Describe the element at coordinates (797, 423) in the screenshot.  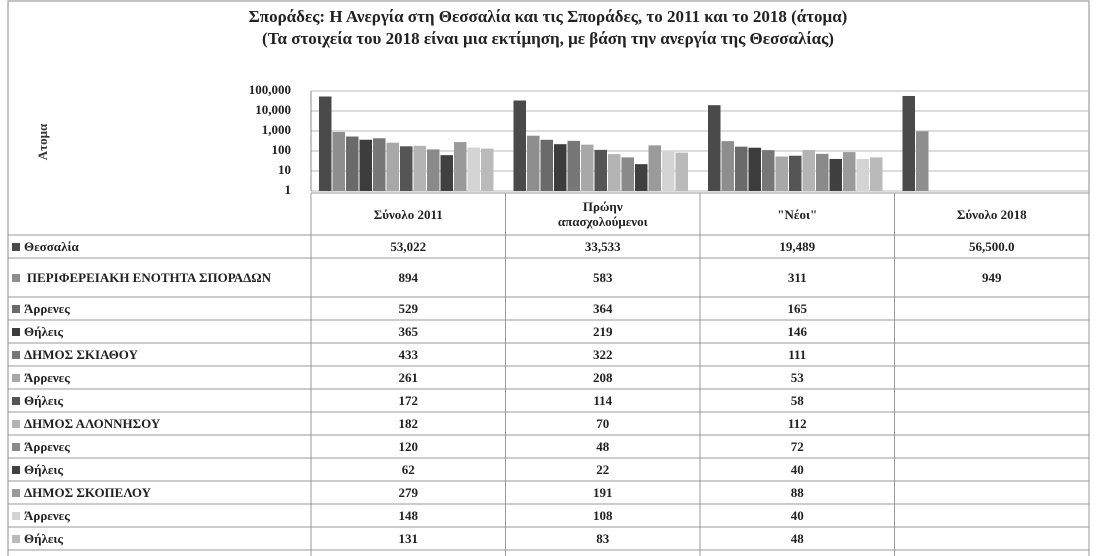
I see `table-value: 112` at that location.